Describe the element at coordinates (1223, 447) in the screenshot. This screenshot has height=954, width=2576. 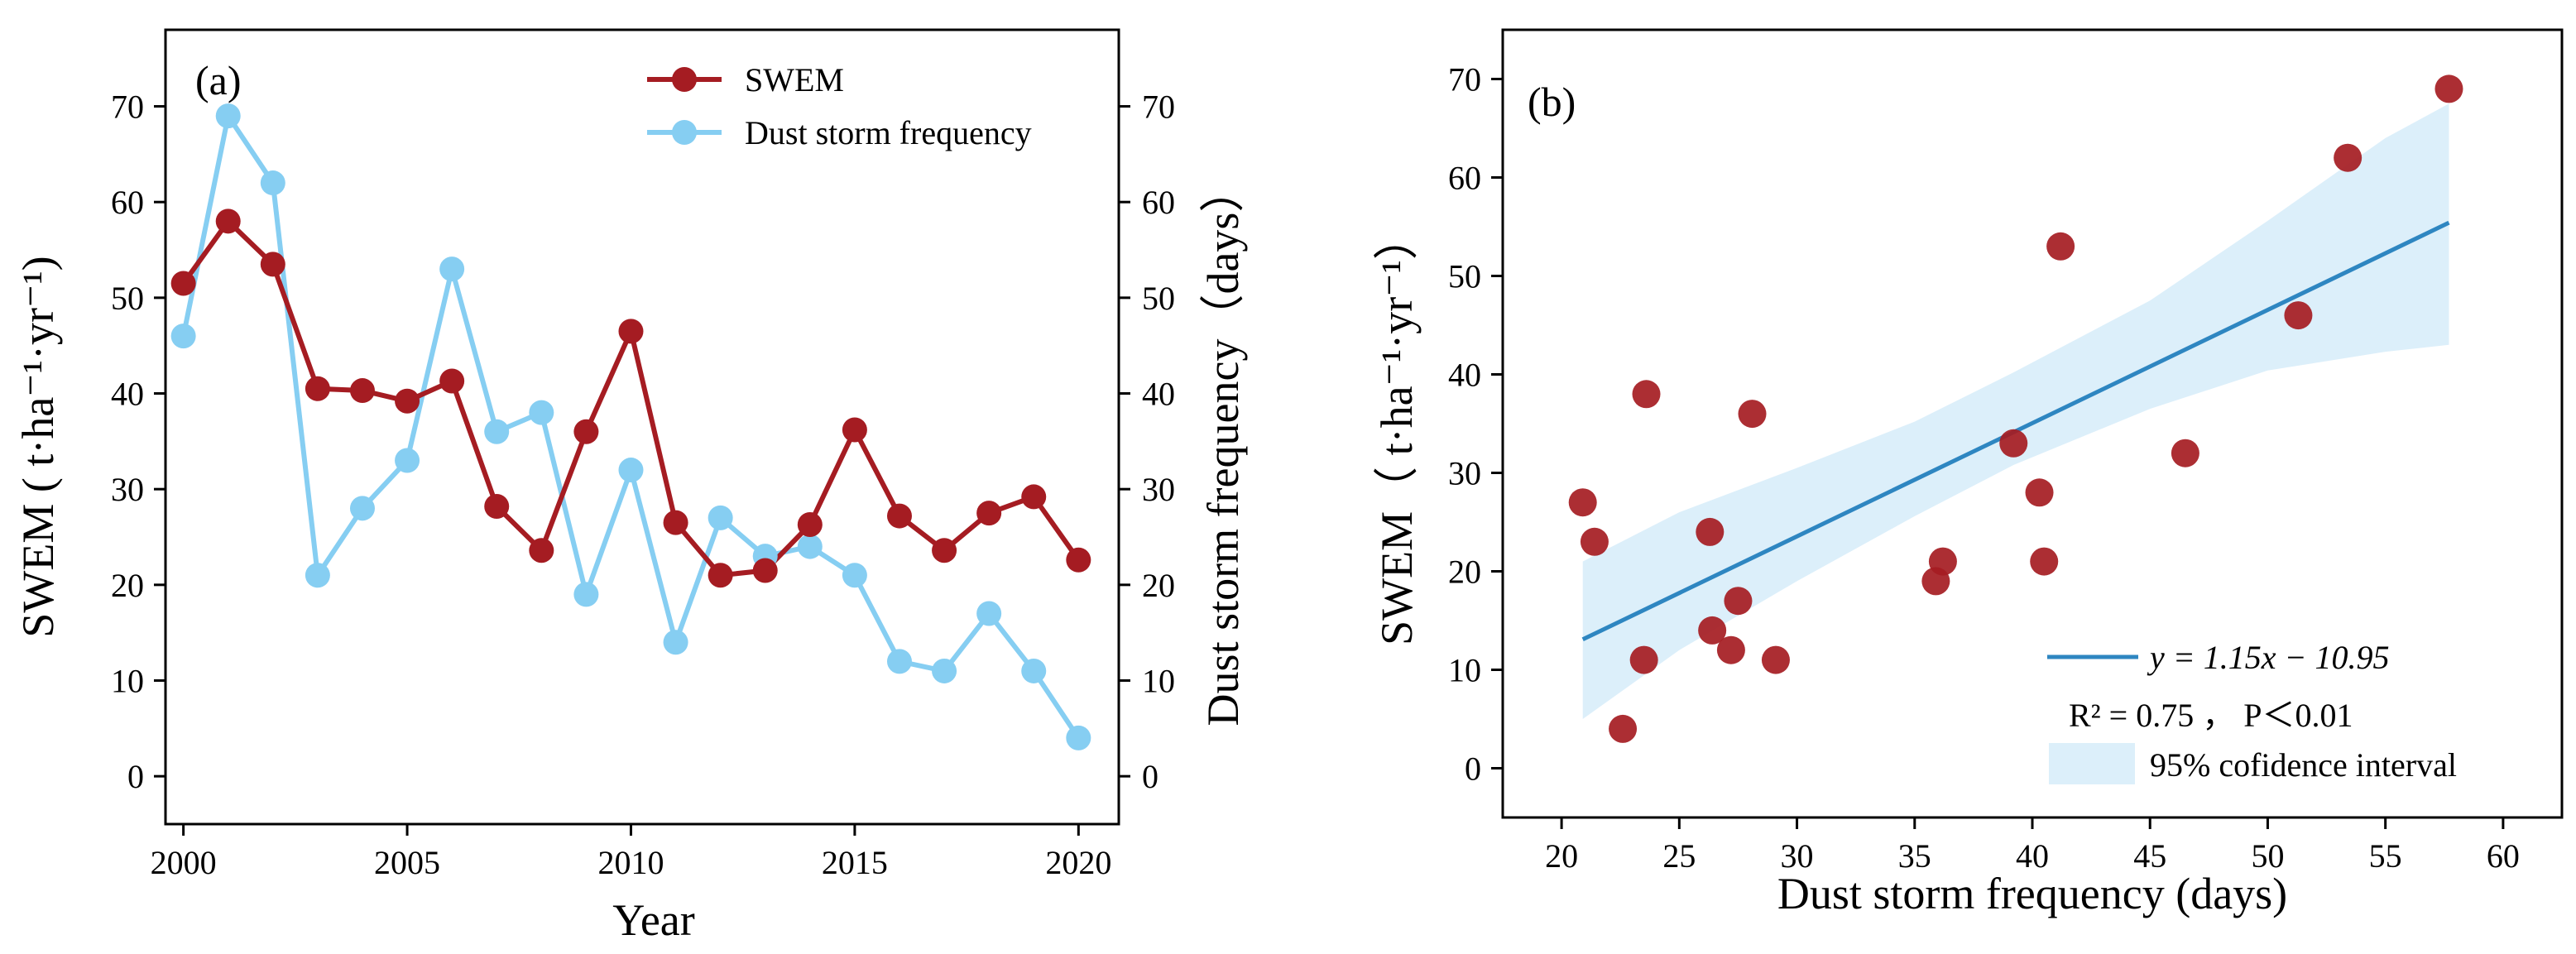
I see `panel-a-right-y-axis-title: Dust storm frequency（days）` at that location.